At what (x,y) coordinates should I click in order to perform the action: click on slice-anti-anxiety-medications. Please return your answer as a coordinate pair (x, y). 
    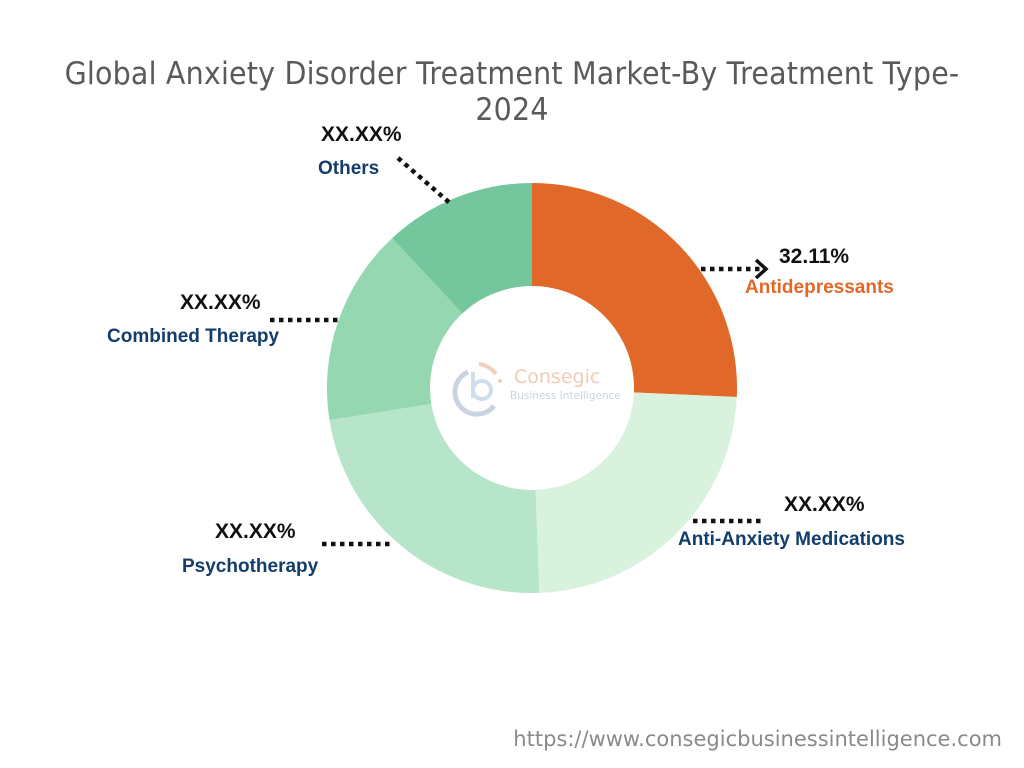
    Looking at the image, I should click on (636, 492).